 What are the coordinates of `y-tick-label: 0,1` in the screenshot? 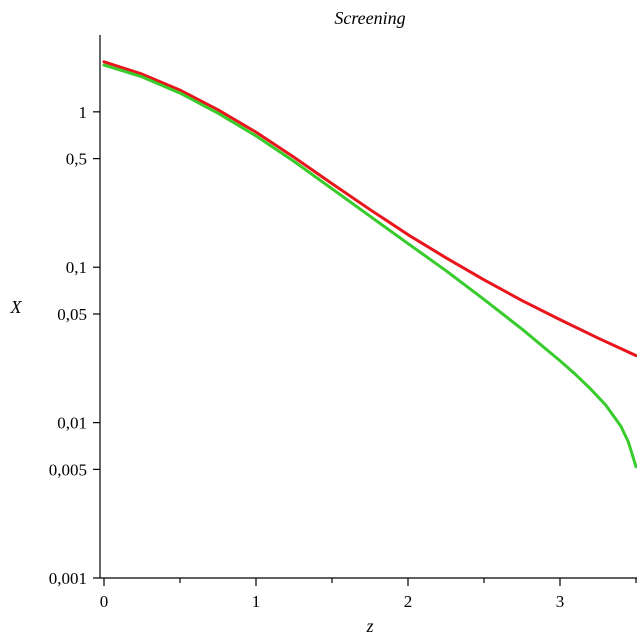 It's located at (76, 267).